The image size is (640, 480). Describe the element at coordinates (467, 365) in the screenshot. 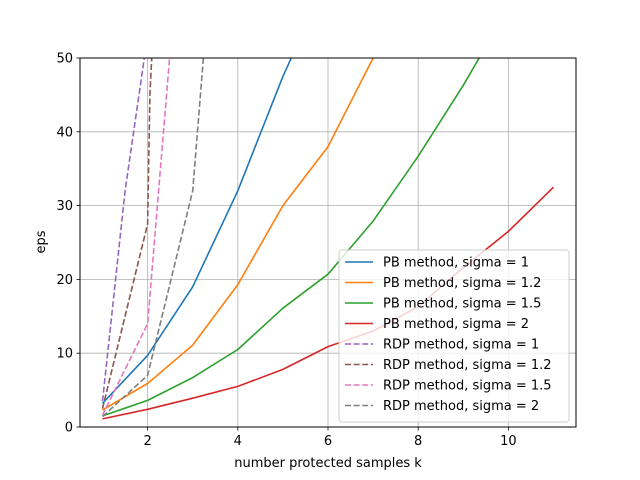

I see `legend-label-6: RDP method, sigma = 1.2` at that location.